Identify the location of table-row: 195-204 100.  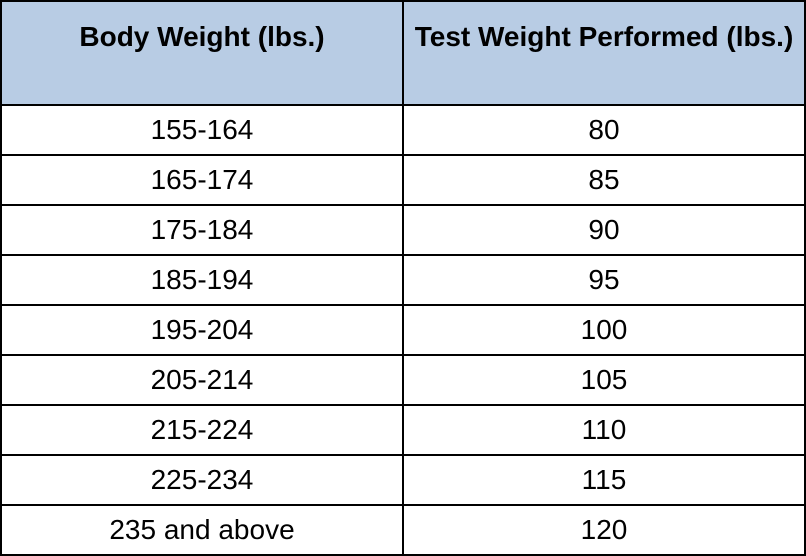
(403, 330).